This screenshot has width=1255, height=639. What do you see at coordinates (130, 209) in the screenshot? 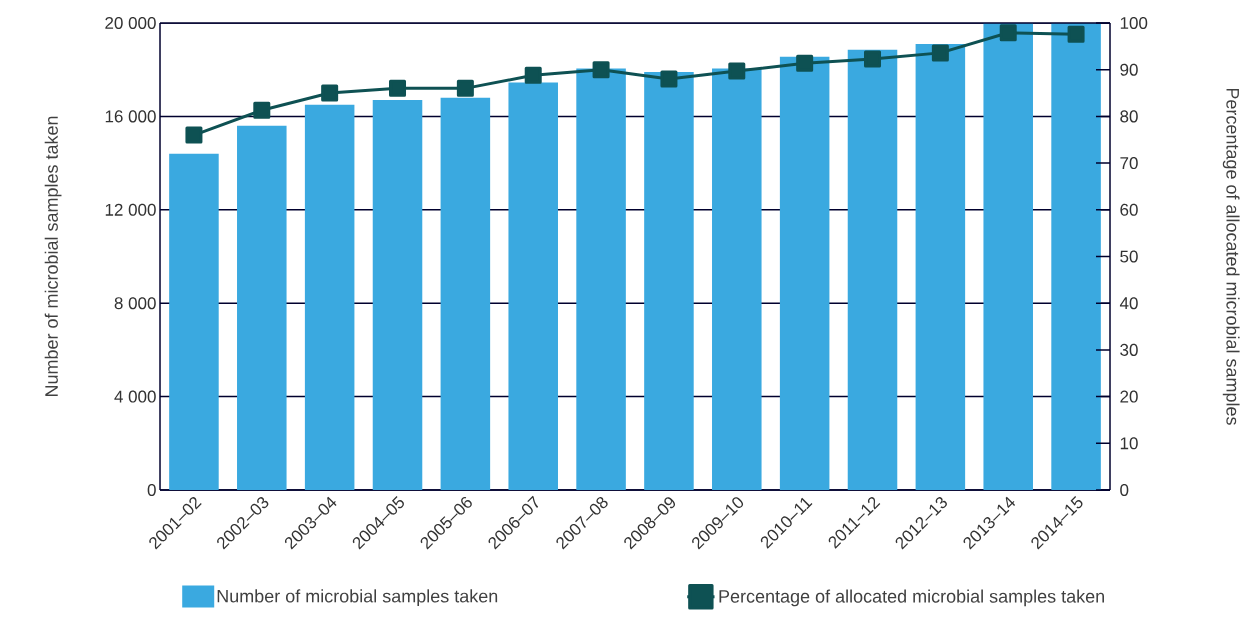
I see `y-tick-label: 12 000` at bounding box center [130, 209].